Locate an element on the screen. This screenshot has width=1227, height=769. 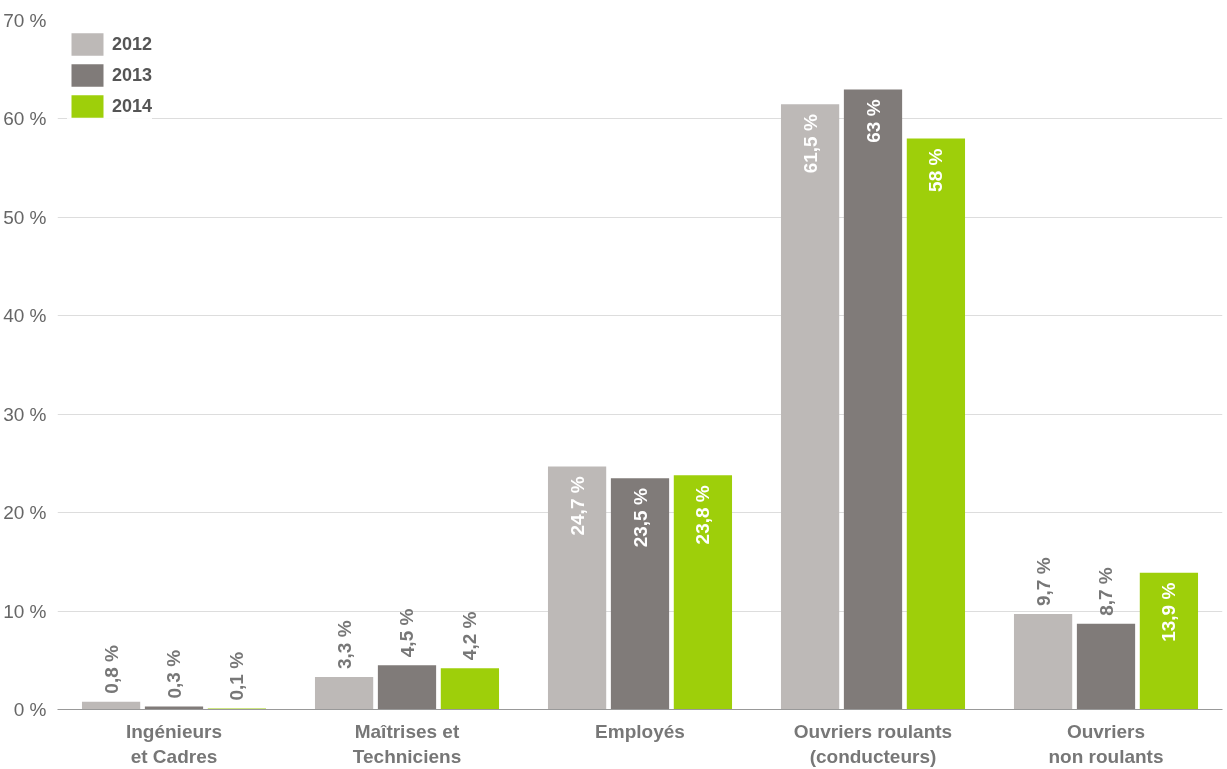
data-label: 9,7 % is located at coordinates (1043, 582).